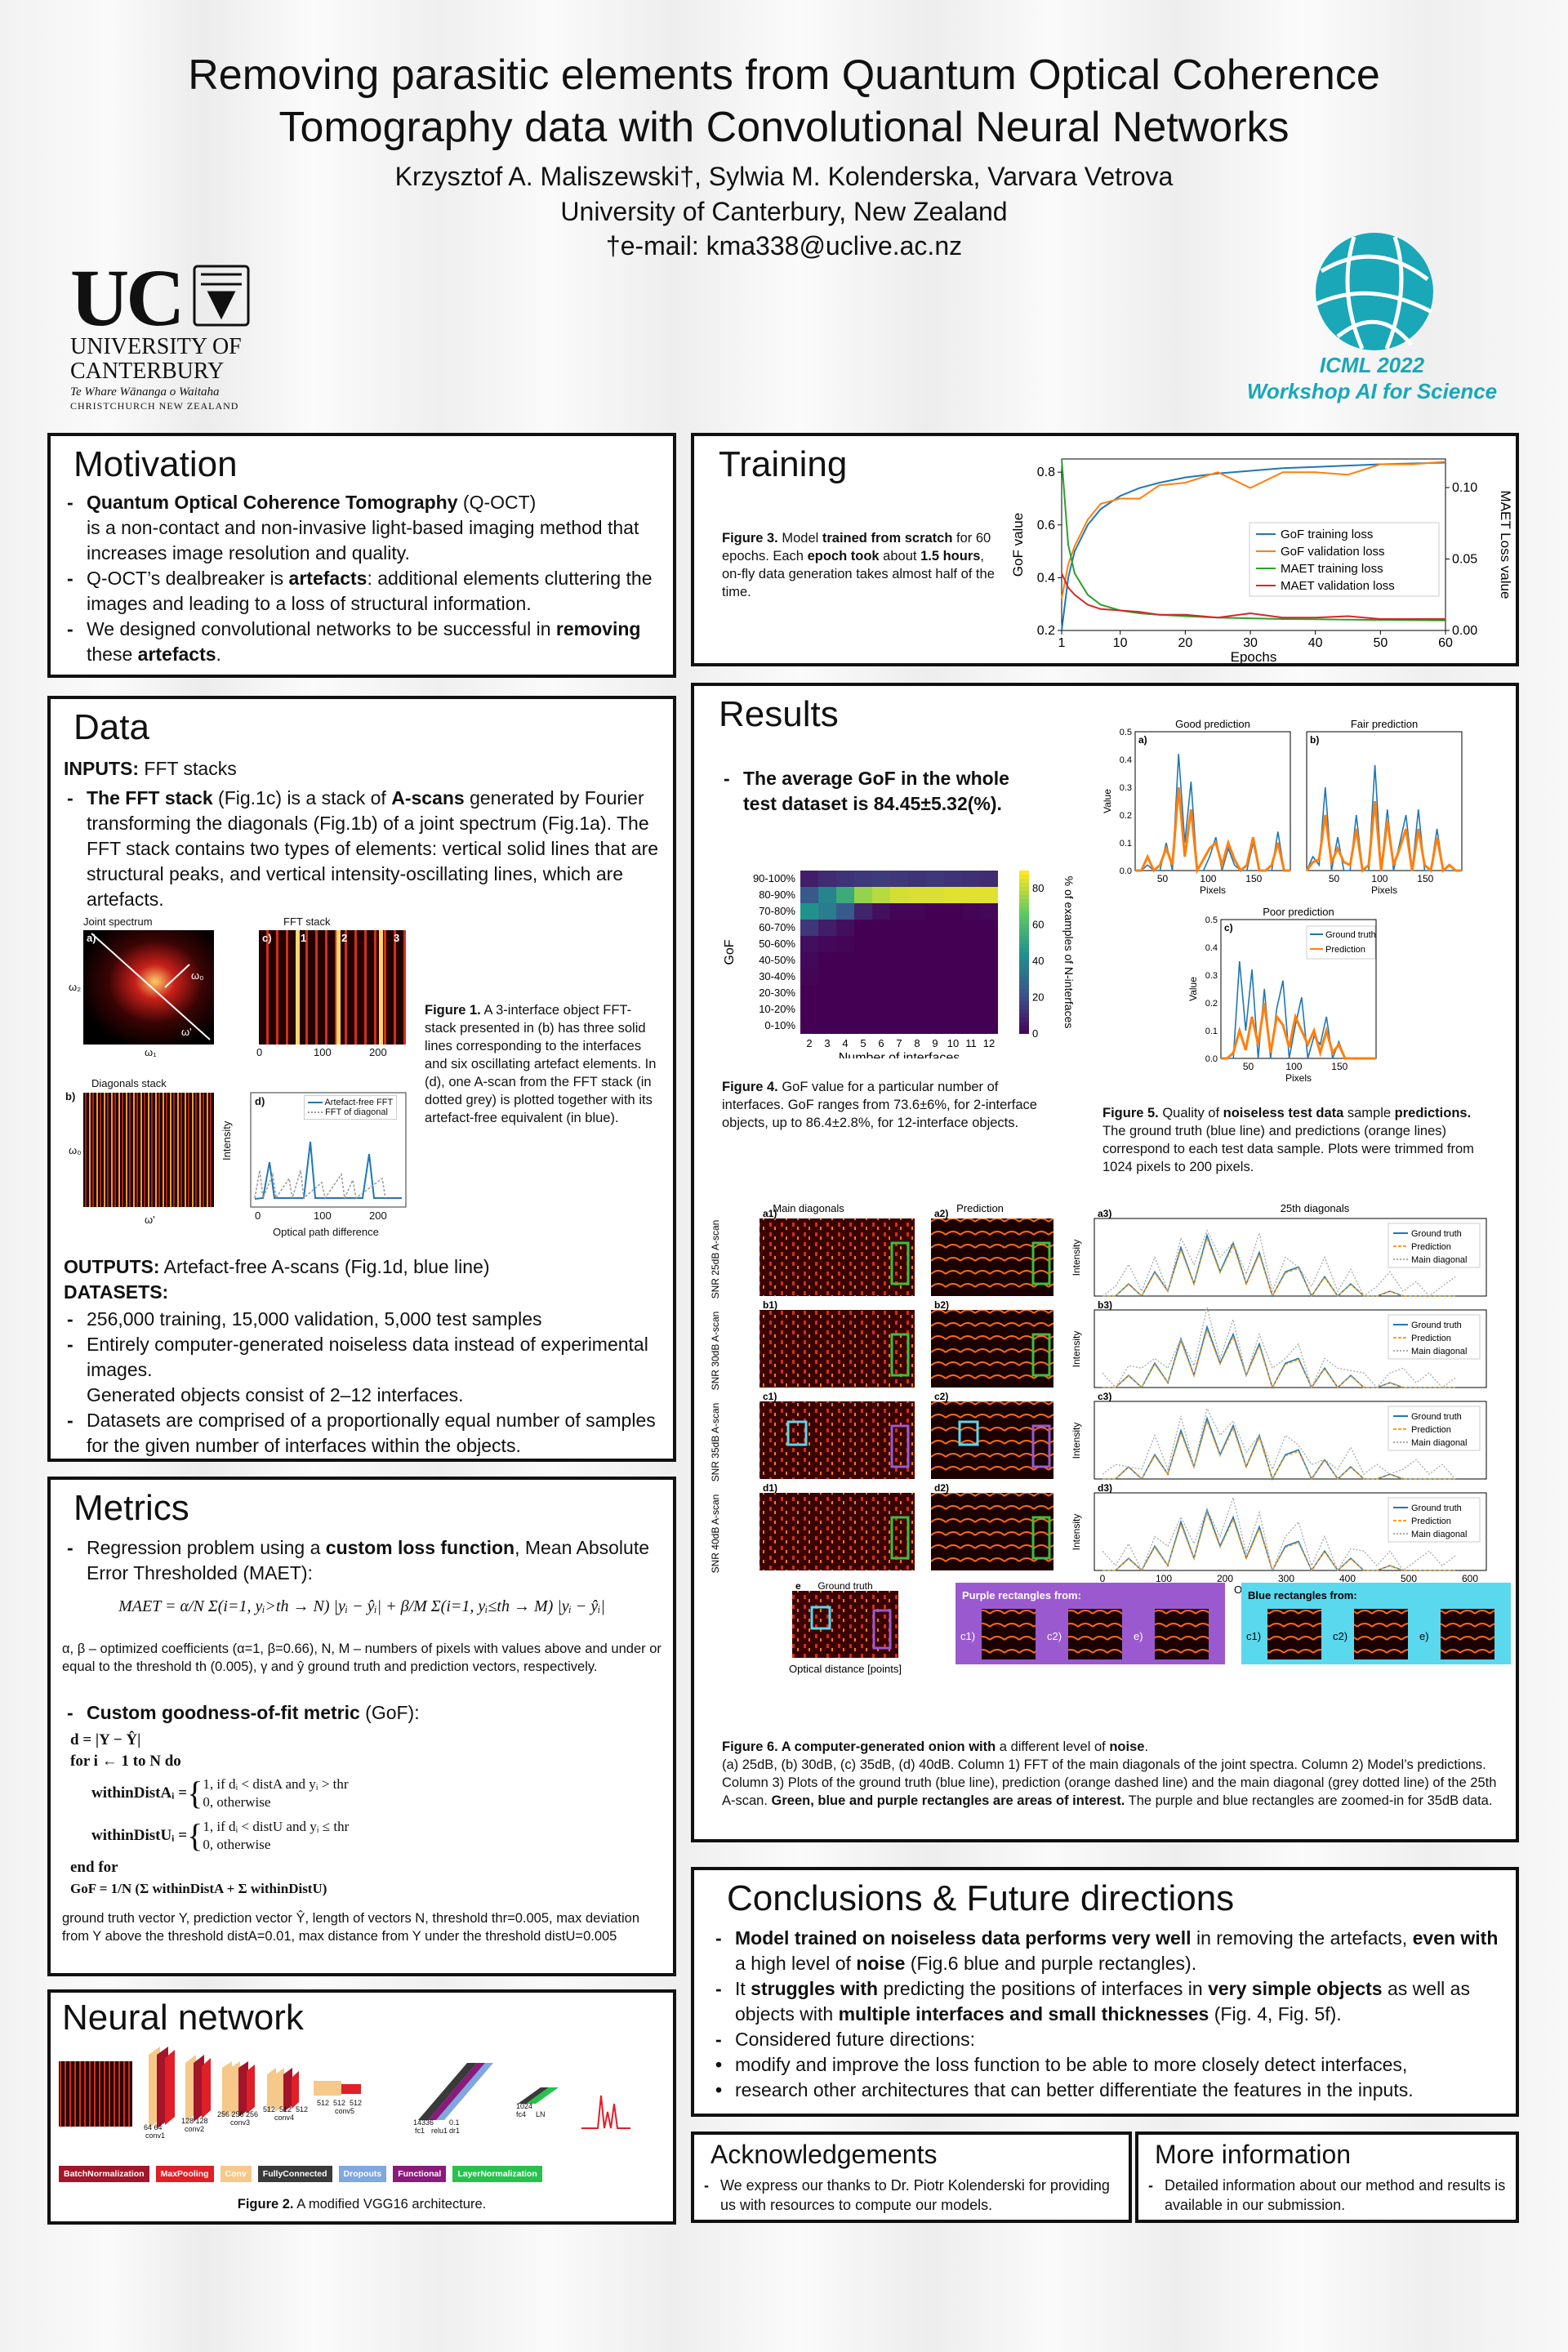  Describe the element at coordinates (1038, 925) in the screenshot. I see `colorbar-tick: 60` at that location.